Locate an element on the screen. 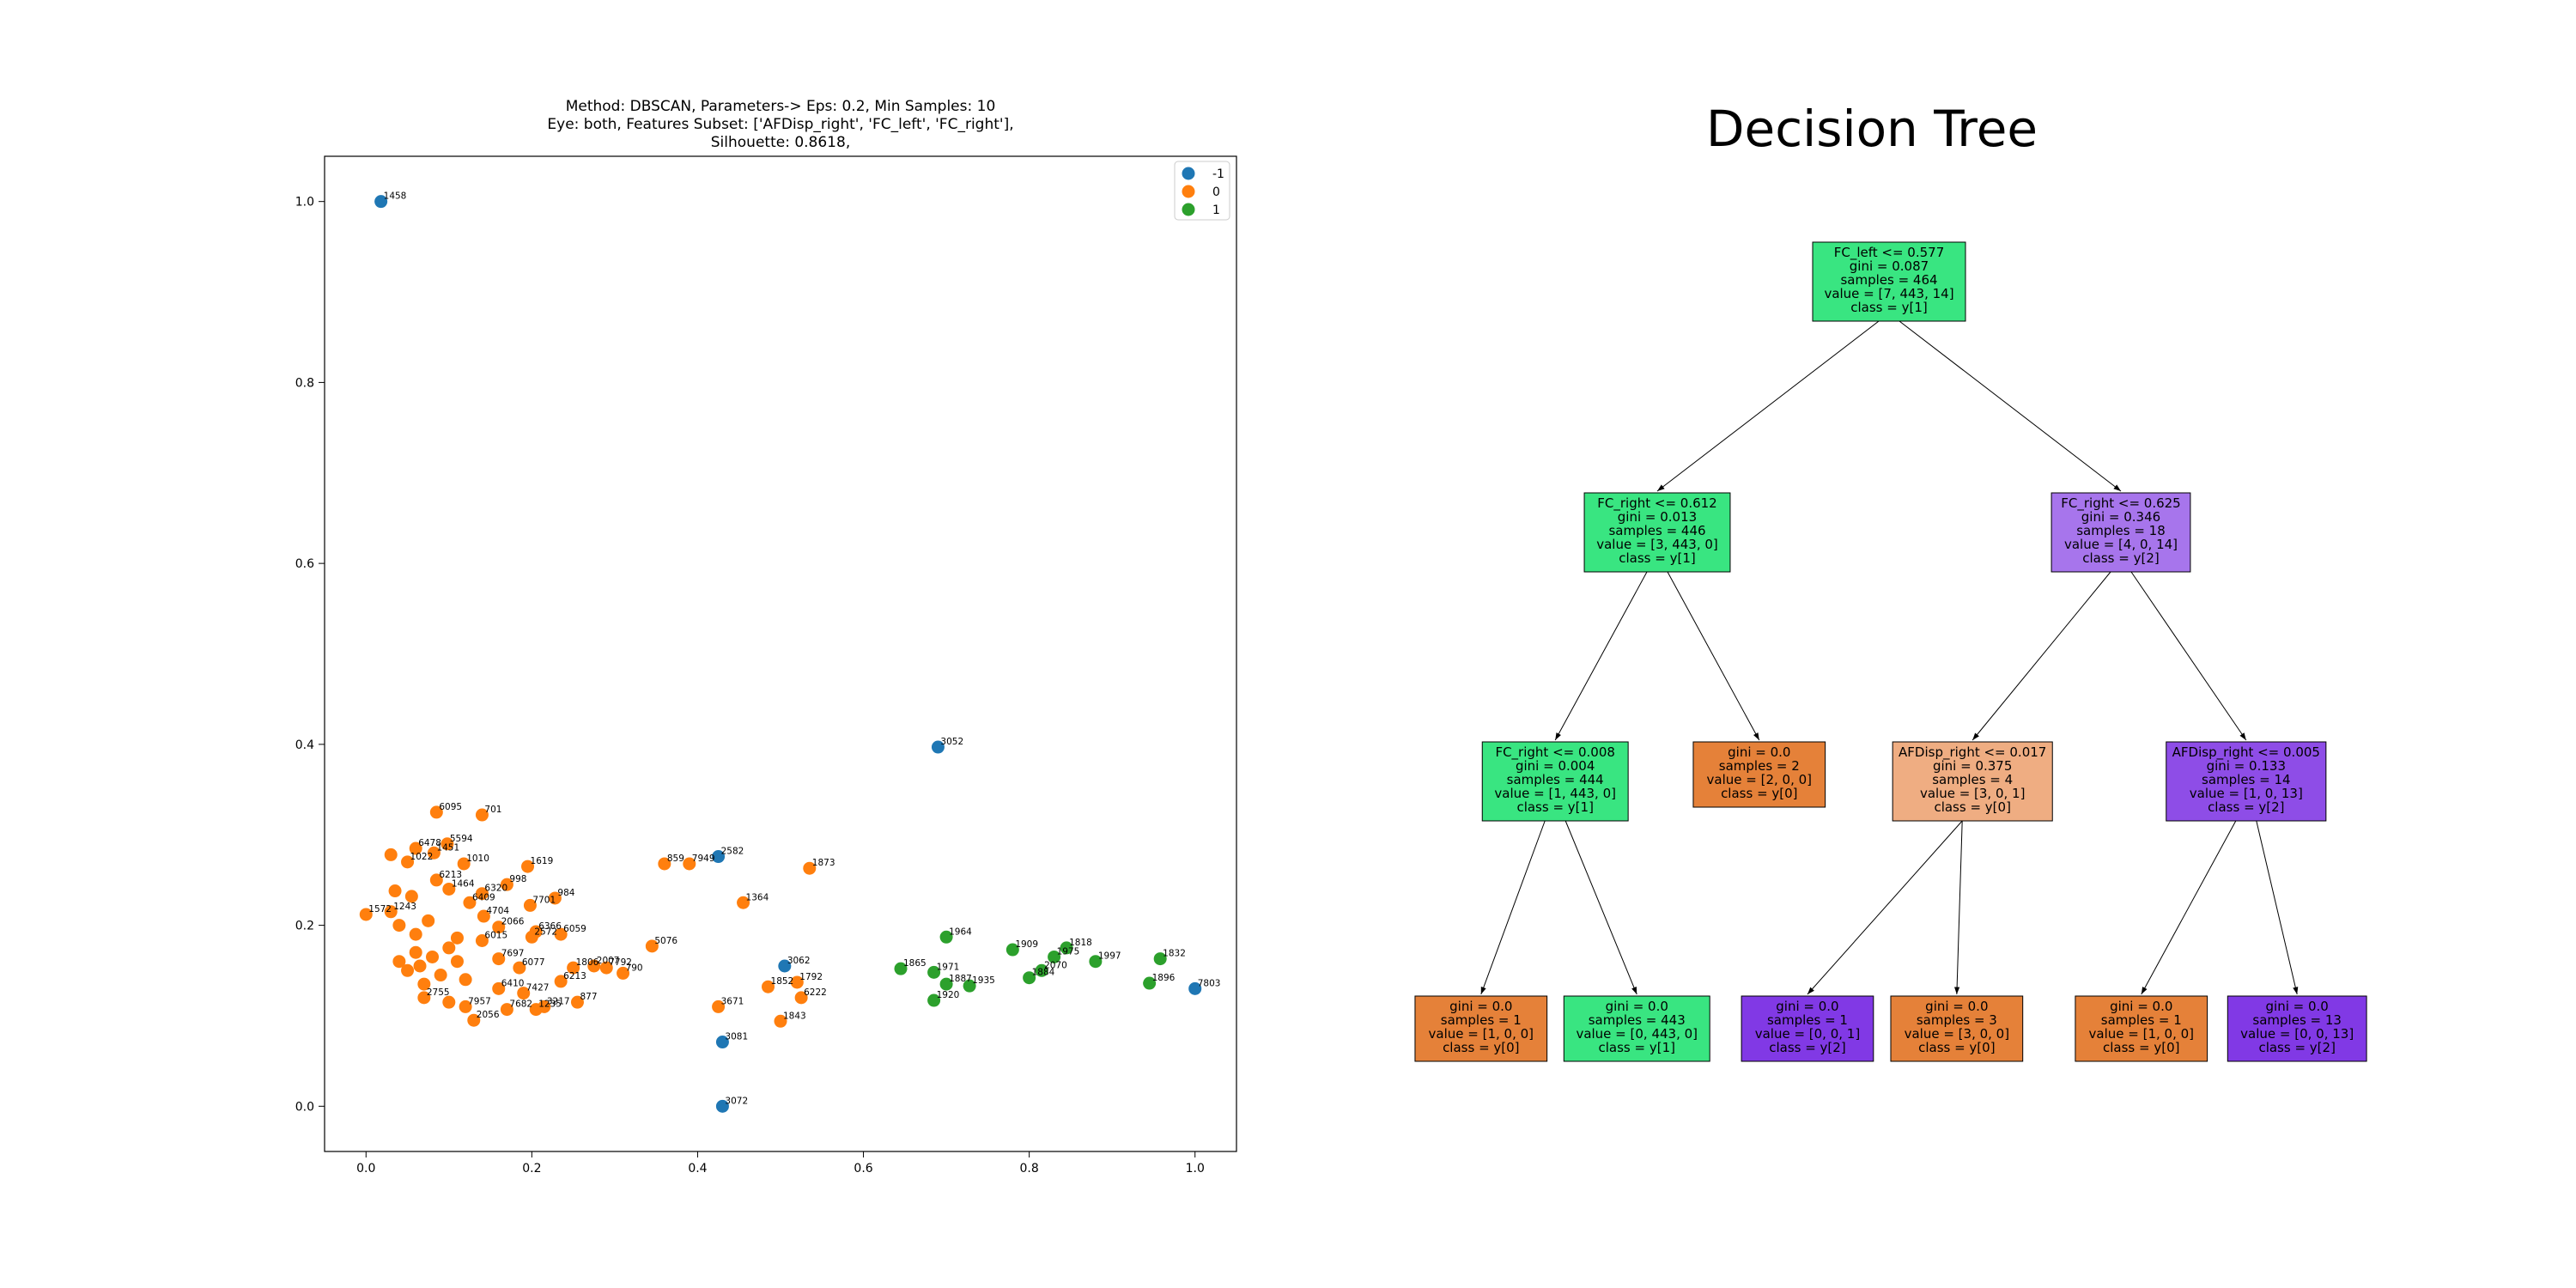 This screenshot has height=1288, width=2576. point-label: 3062 is located at coordinates (799, 961).